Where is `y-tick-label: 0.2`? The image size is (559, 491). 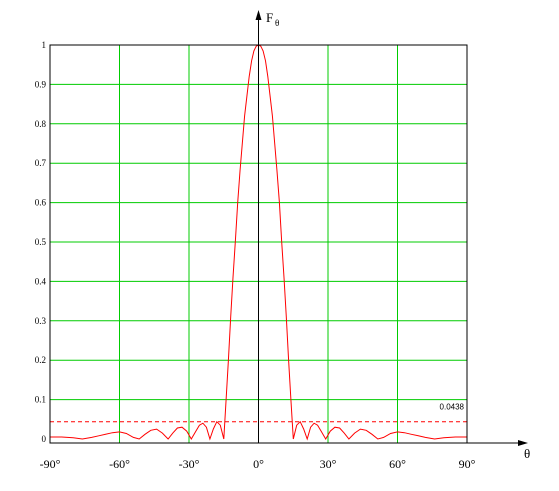
y-tick-label: 0.2 is located at coordinates (40, 360).